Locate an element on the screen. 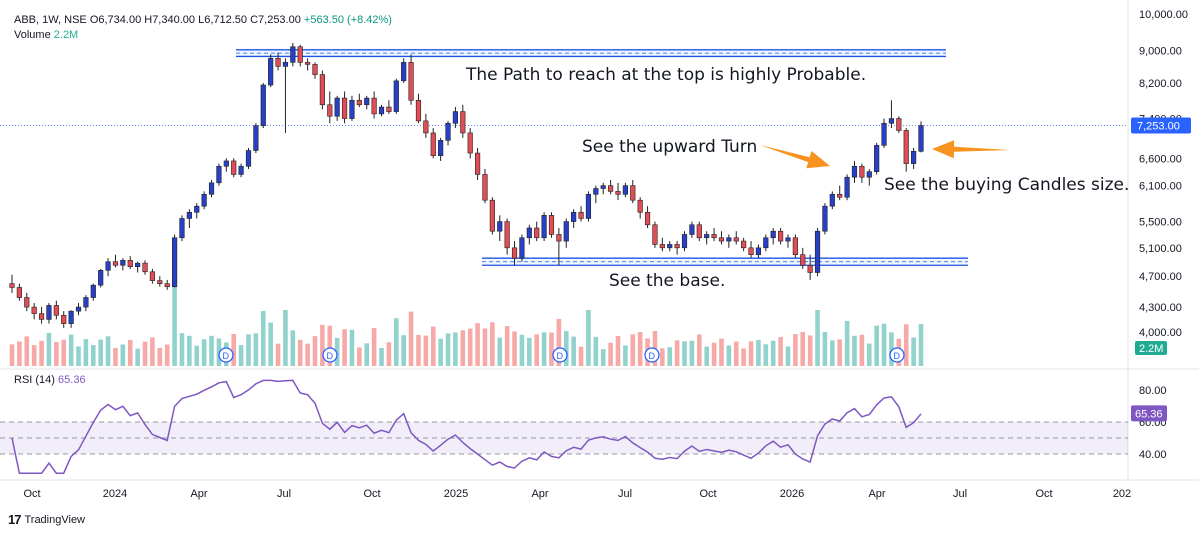 This screenshot has height=535, width=1199. volume-badge-label: 2.2M is located at coordinates (1151, 349).